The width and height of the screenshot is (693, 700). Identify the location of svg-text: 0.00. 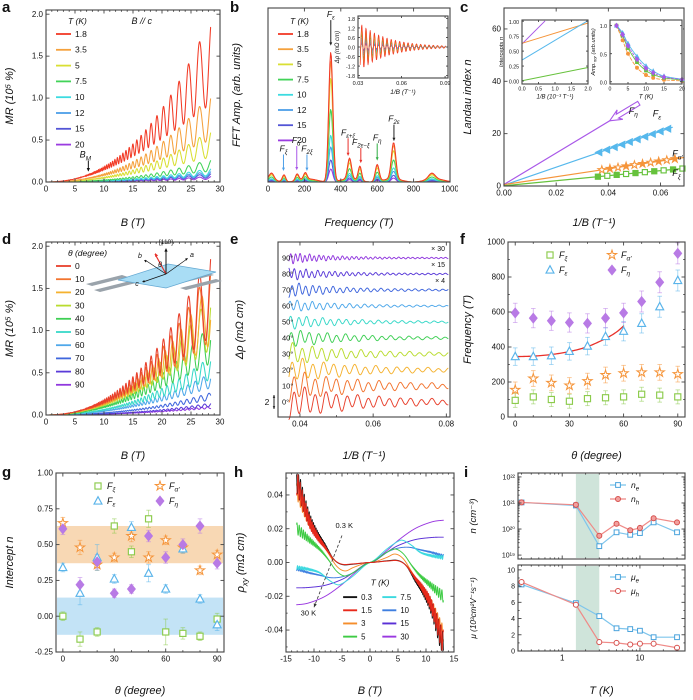
(45, 616).